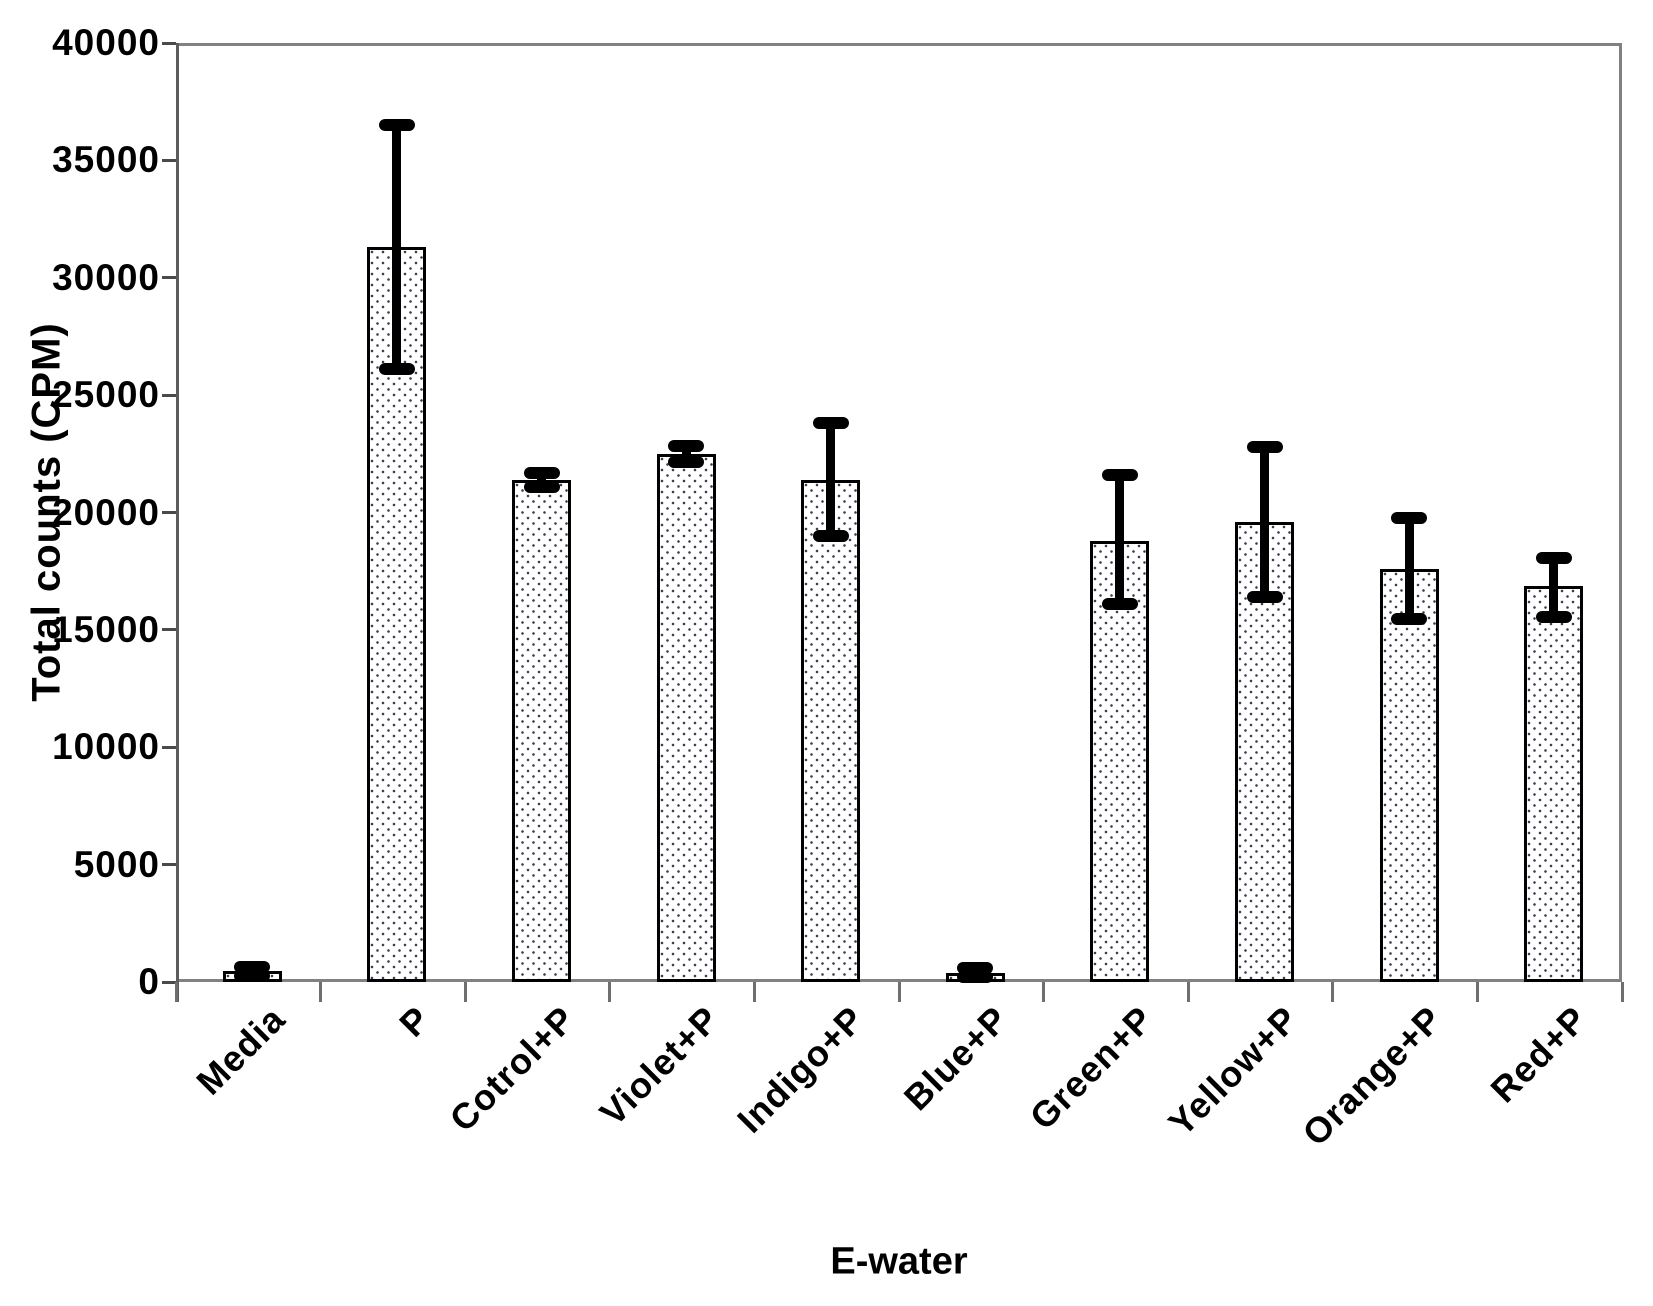  I want to click on bar-orange-p, so click(1409, 775).